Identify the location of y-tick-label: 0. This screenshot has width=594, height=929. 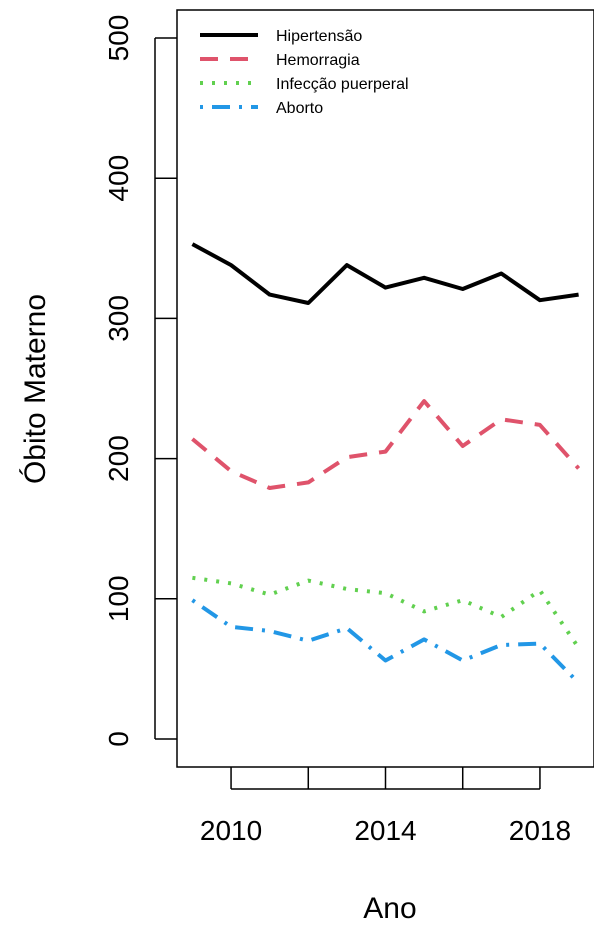
(118, 739).